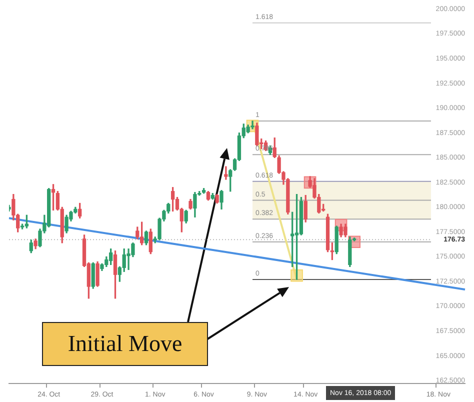 Image resolution: width=474 pixels, height=402 pixels. What do you see at coordinates (125, 344) in the screenshot?
I see `annotation: Initial Move` at bounding box center [125, 344].